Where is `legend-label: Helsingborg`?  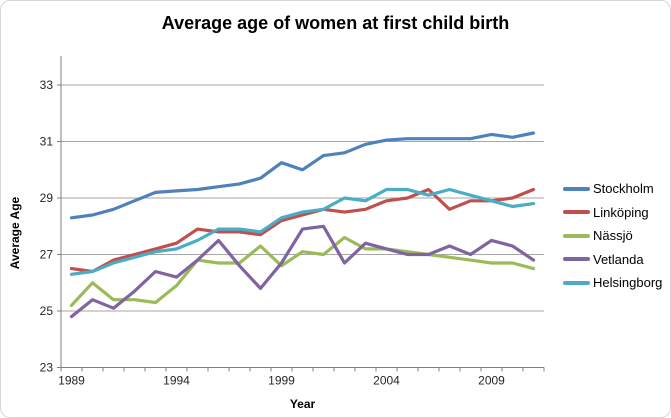
legend-label: Helsingborg is located at coordinates (628, 283).